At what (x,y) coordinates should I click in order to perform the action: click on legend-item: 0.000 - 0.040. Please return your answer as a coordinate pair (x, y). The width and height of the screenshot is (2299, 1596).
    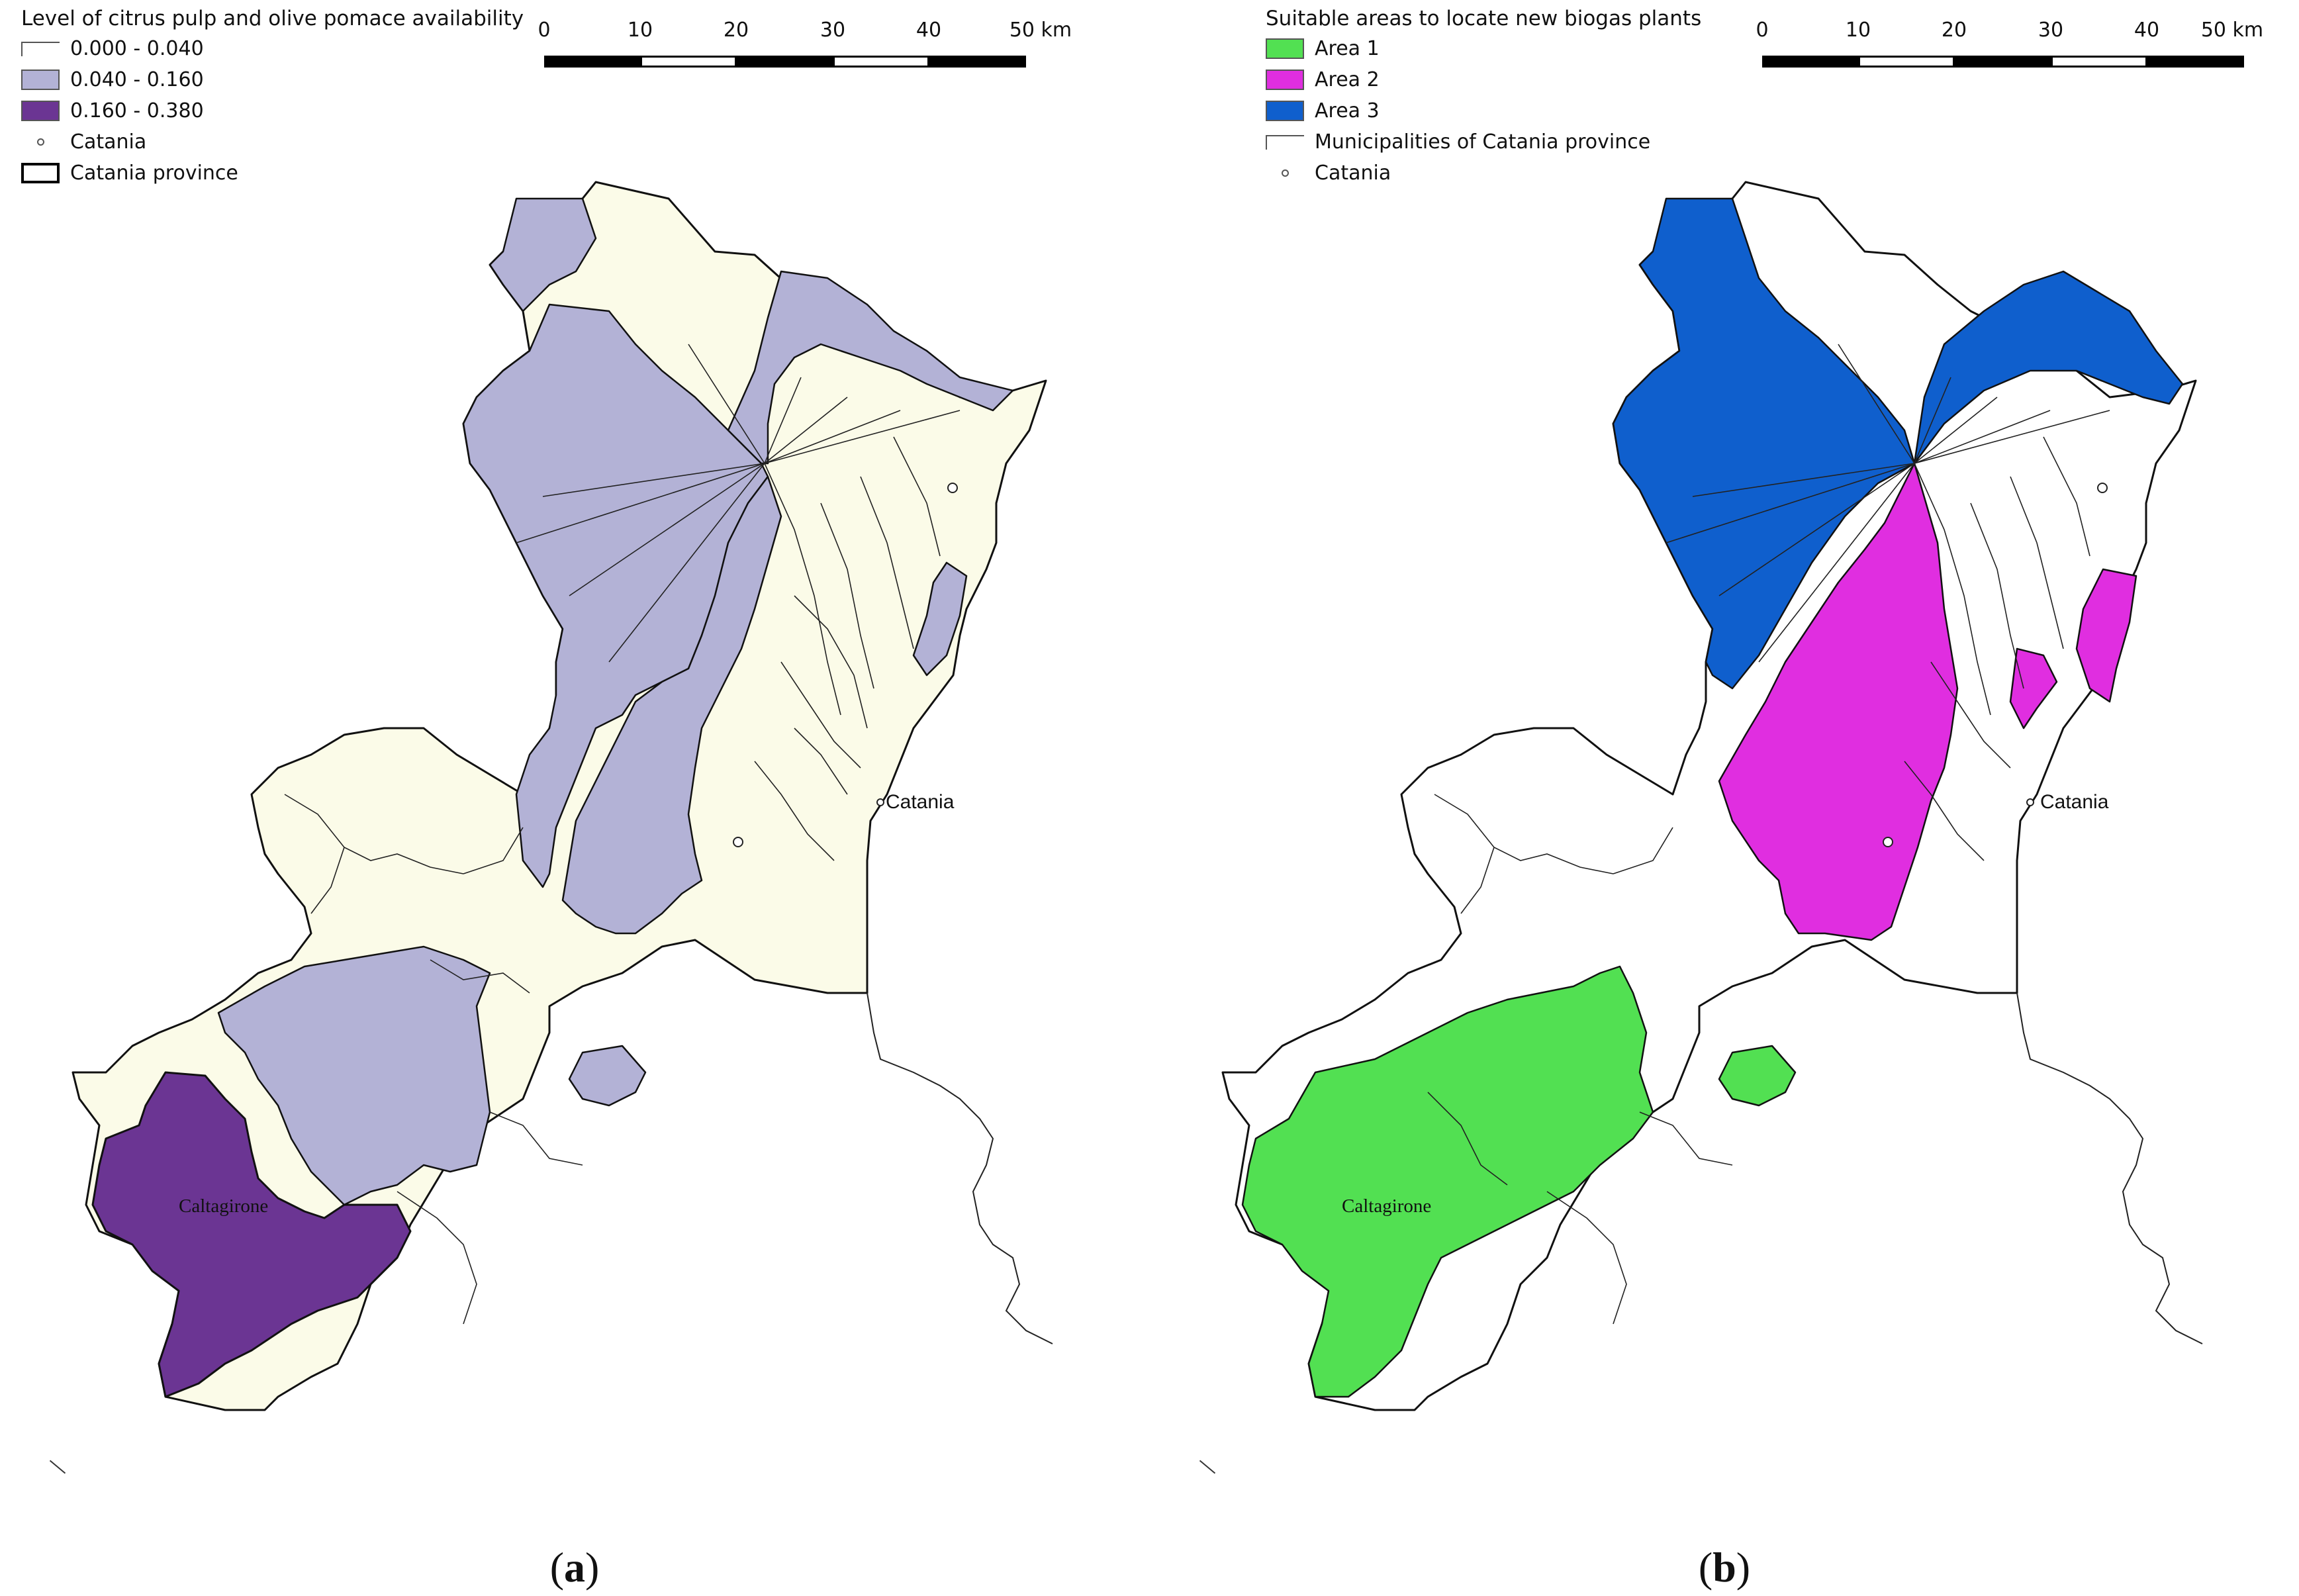
    Looking at the image, I should click on (272, 48).